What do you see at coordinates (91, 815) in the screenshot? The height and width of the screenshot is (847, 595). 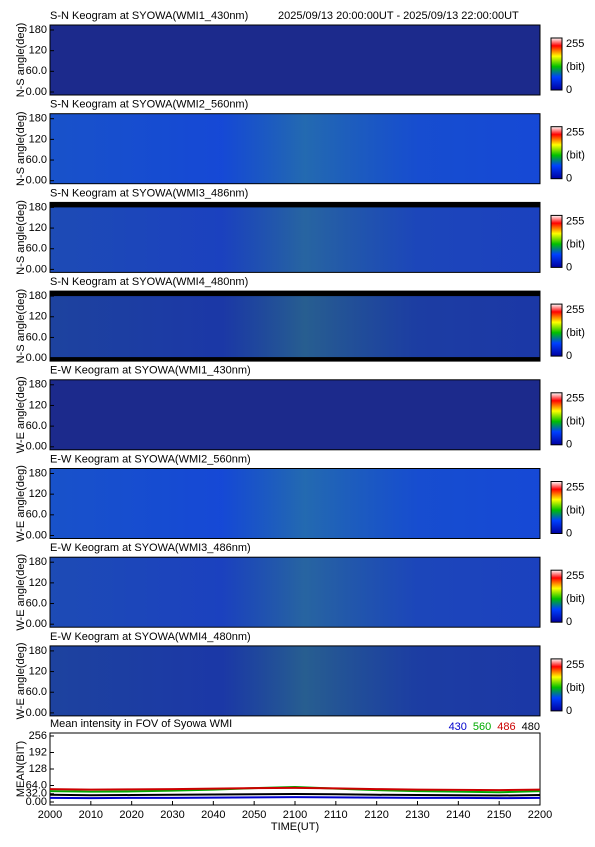 I see `x-tick-label: 2010` at bounding box center [91, 815].